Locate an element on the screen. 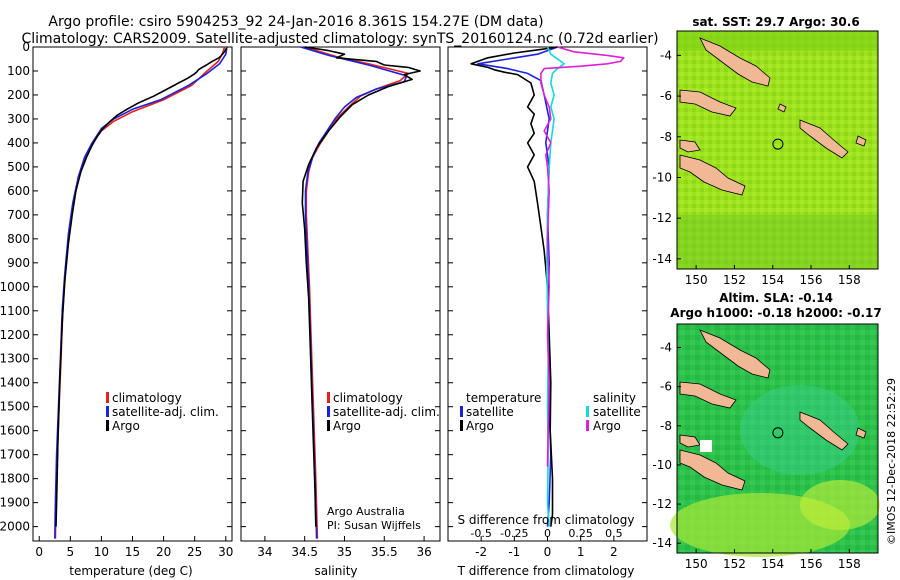 Image resolution: width=900 pixels, height=580 pixels. s-difference-tick-label: -0.5 is located at coordinates (480, 533).